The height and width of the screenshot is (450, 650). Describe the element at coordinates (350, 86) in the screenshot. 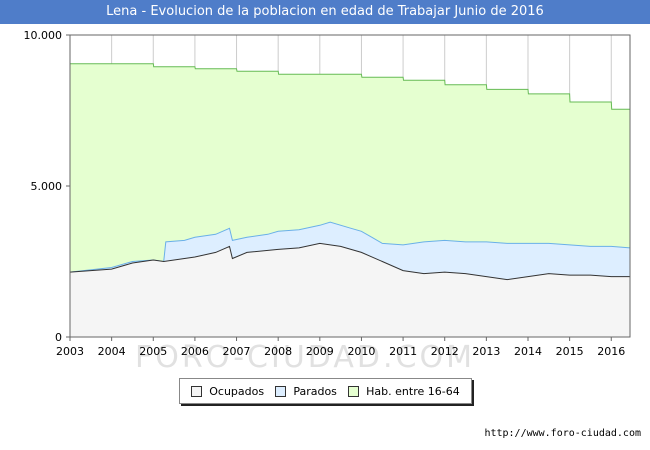

I see `line-hab` at that location.